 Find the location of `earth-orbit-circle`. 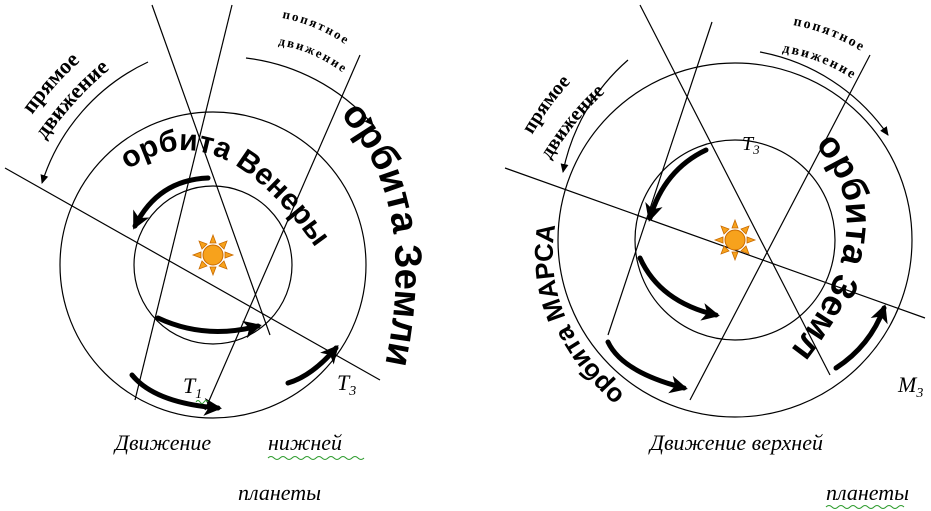

earth-orbit-circle is located at coordinates (735, 240).